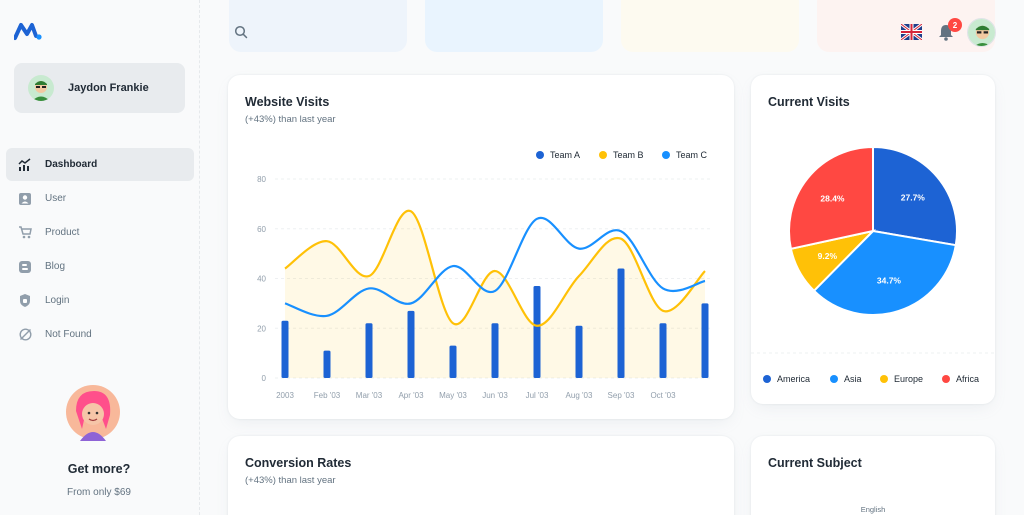  I want to click on cart-icon, so click(25, 233).